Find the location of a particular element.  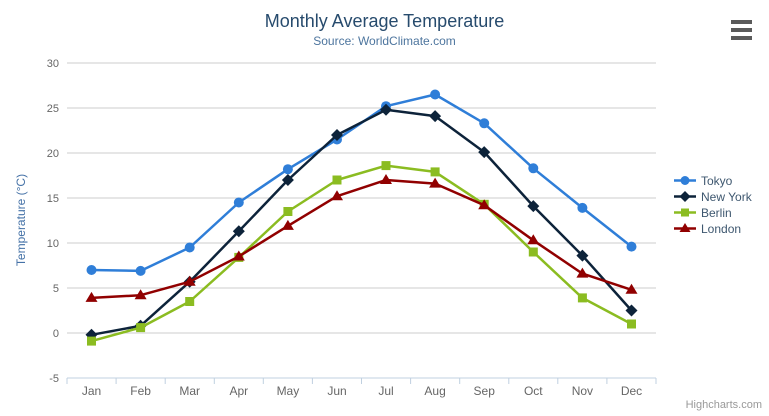

legend-marker-london is located at coordinates (685, 227).